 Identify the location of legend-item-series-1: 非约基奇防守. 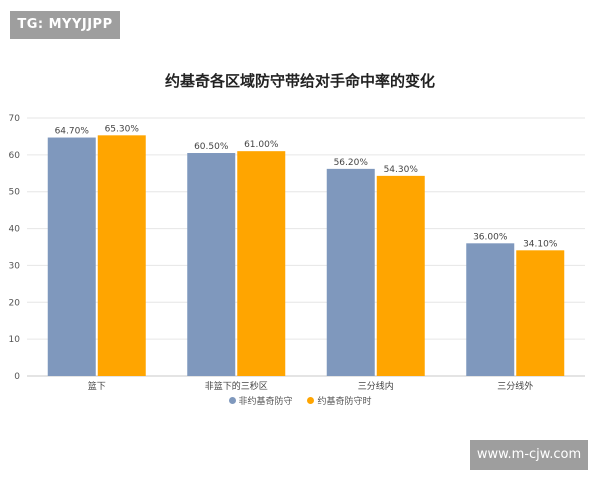
(260, 400).